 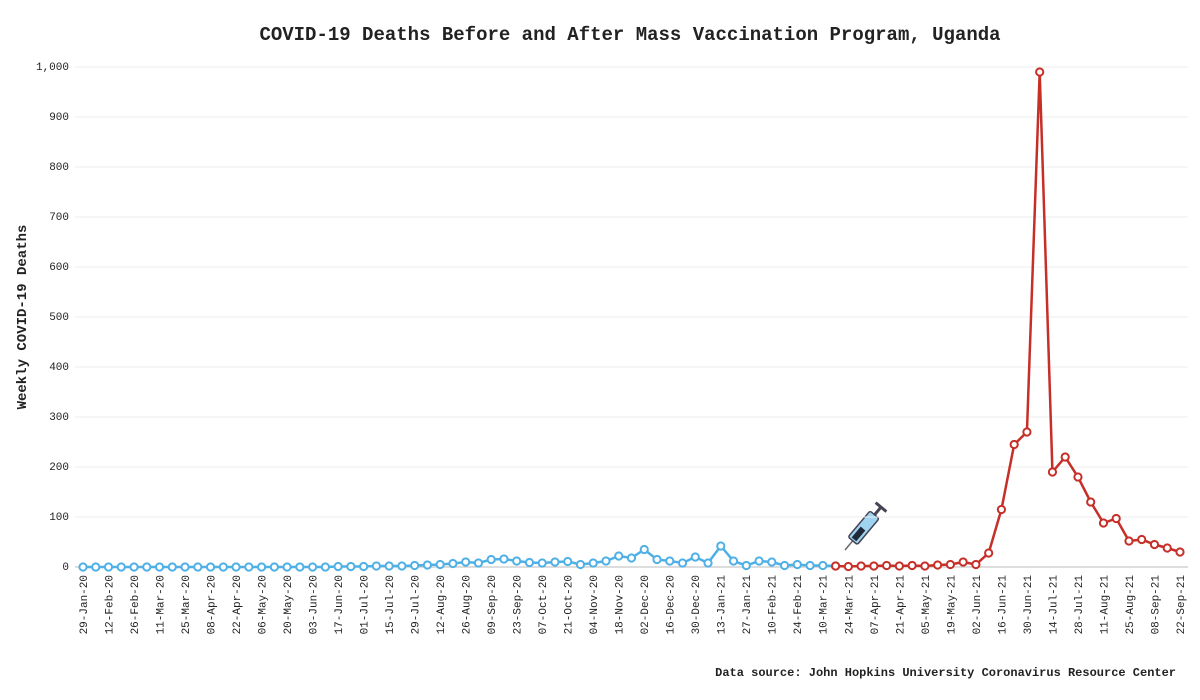 What do you see at coordinates (187, 604) in the screenshot?
I see `x-tick-label: 25-Mar-20` at bounding box center [187, 604].